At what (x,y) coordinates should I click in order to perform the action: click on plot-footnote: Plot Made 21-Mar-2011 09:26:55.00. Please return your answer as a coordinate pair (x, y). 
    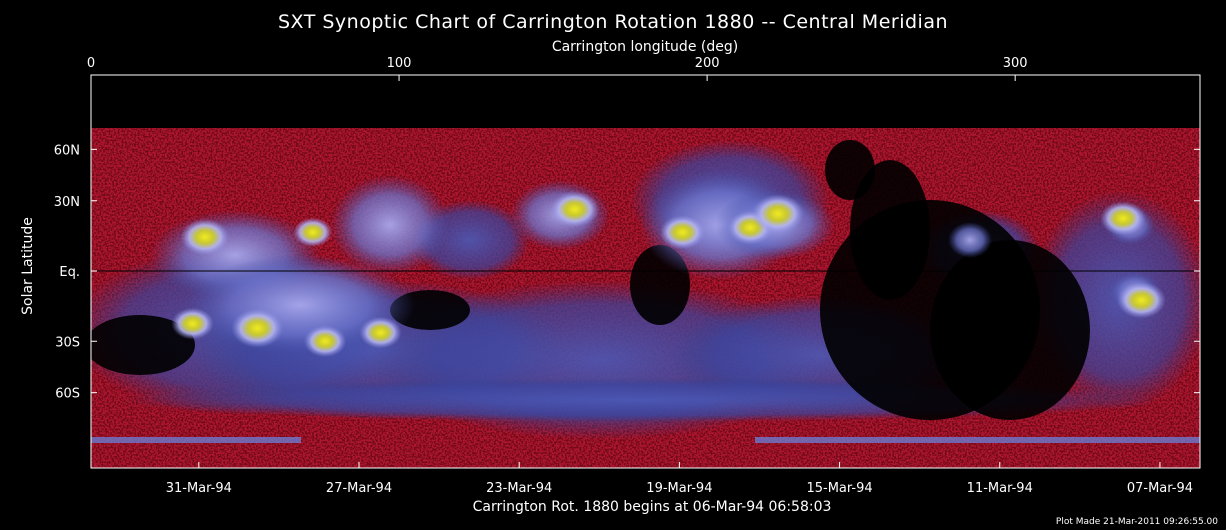
    Looking at the image, I should click on (1137, 522).